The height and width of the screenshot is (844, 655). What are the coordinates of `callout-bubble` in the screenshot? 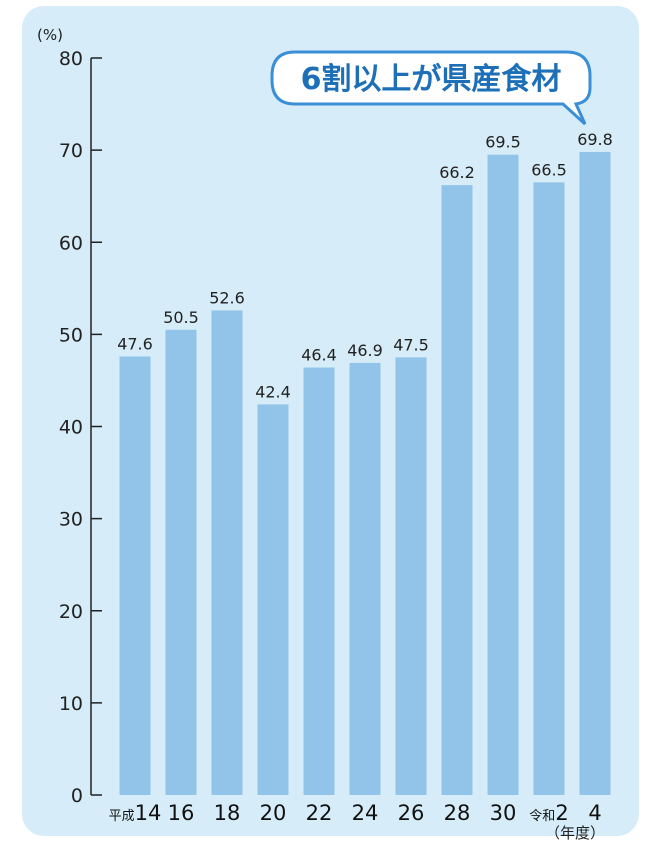 It's located at (431, 88).